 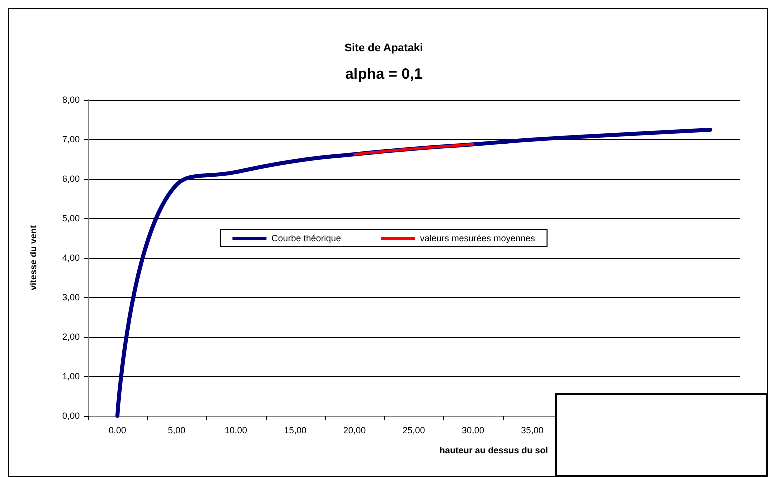 What do you see at coordinates (71, 139) in the screenshot?
I see `y-tick-label: 7,00` at bounding box center [71, 139].